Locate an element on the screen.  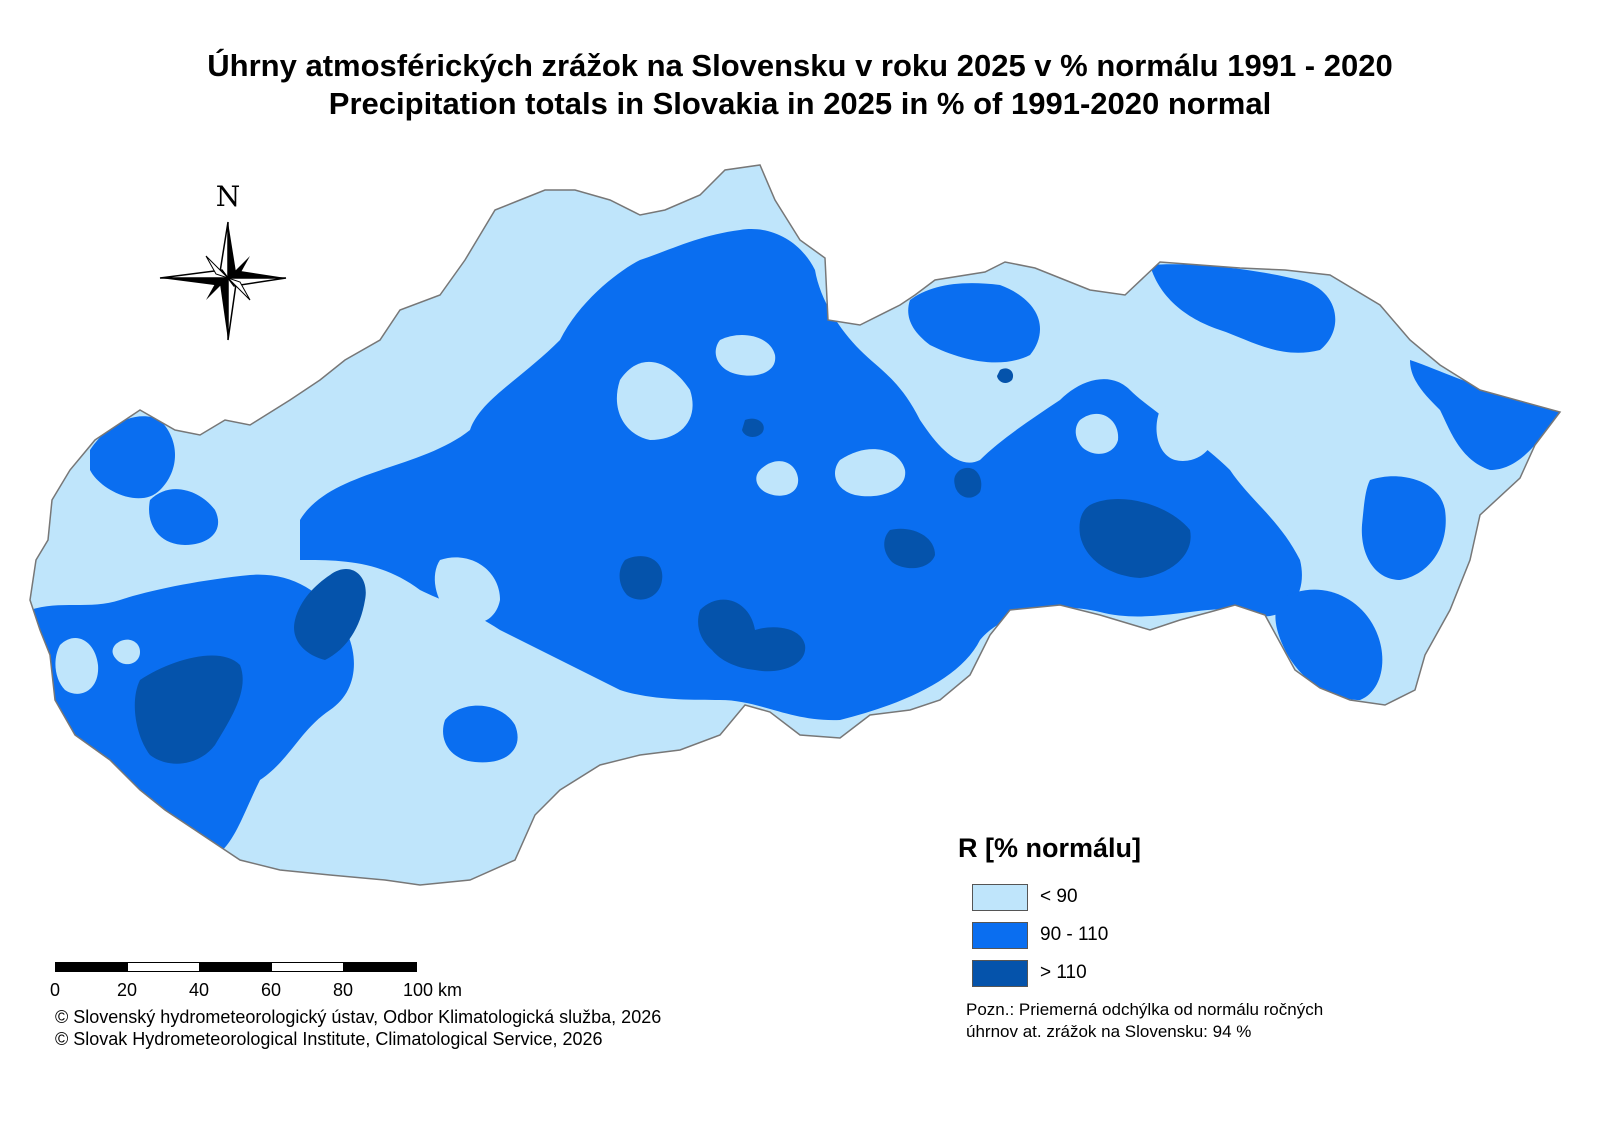
zone-normal-east-north is located at coordinates (1243, 308).